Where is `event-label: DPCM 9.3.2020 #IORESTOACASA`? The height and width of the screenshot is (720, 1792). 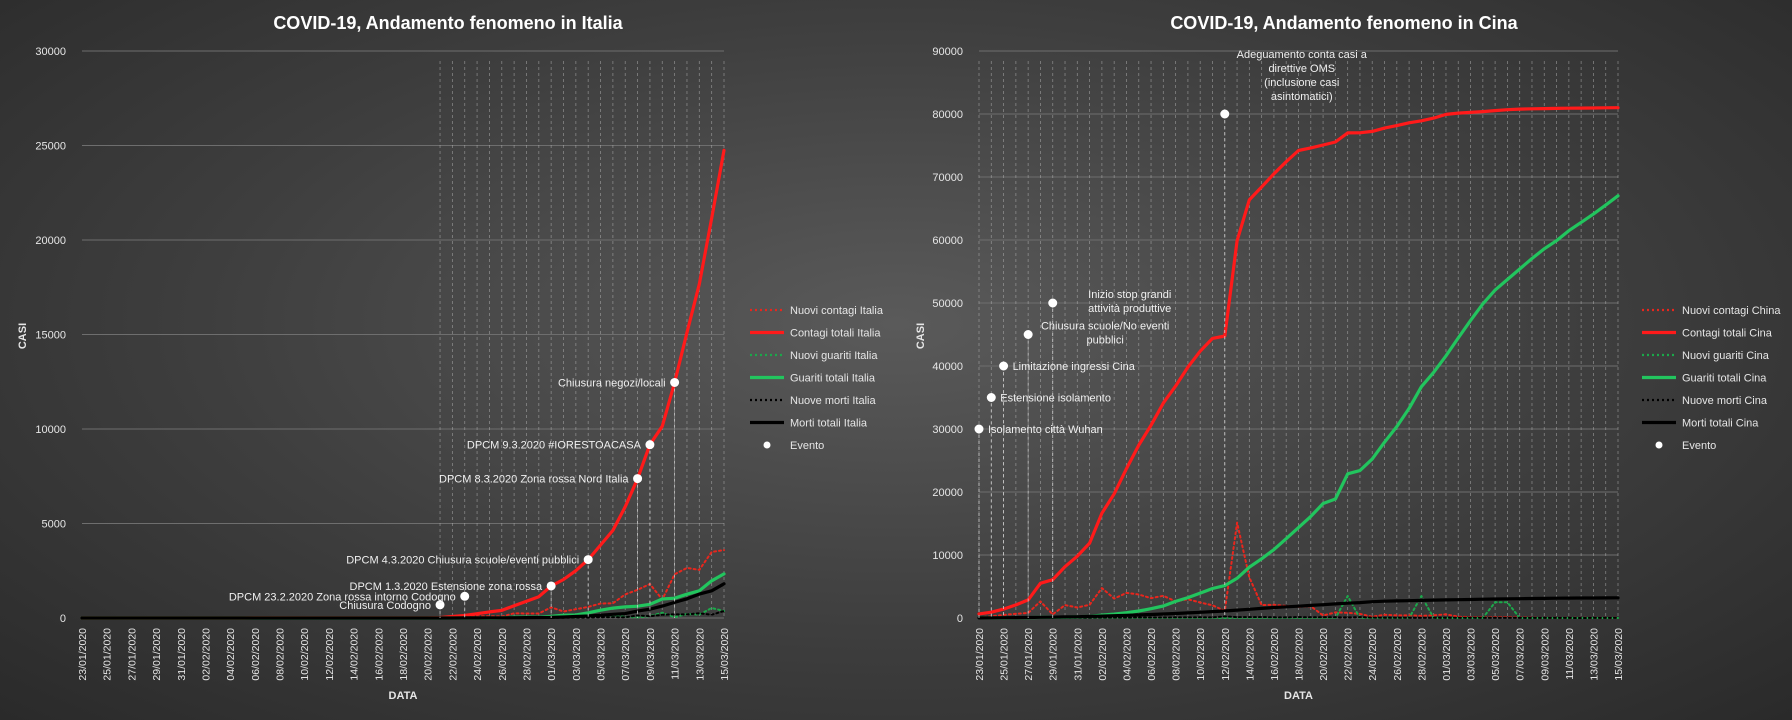 event-label: DPCM 9.3.2020 #IORESTOACASA is located at coordinates (554, 446).